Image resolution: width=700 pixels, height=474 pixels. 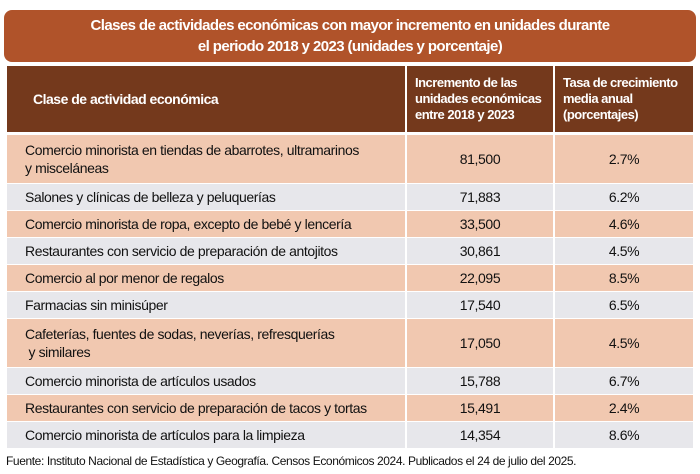 I want to click on cell-incremento: 33,500, so click(x=480, y=224).